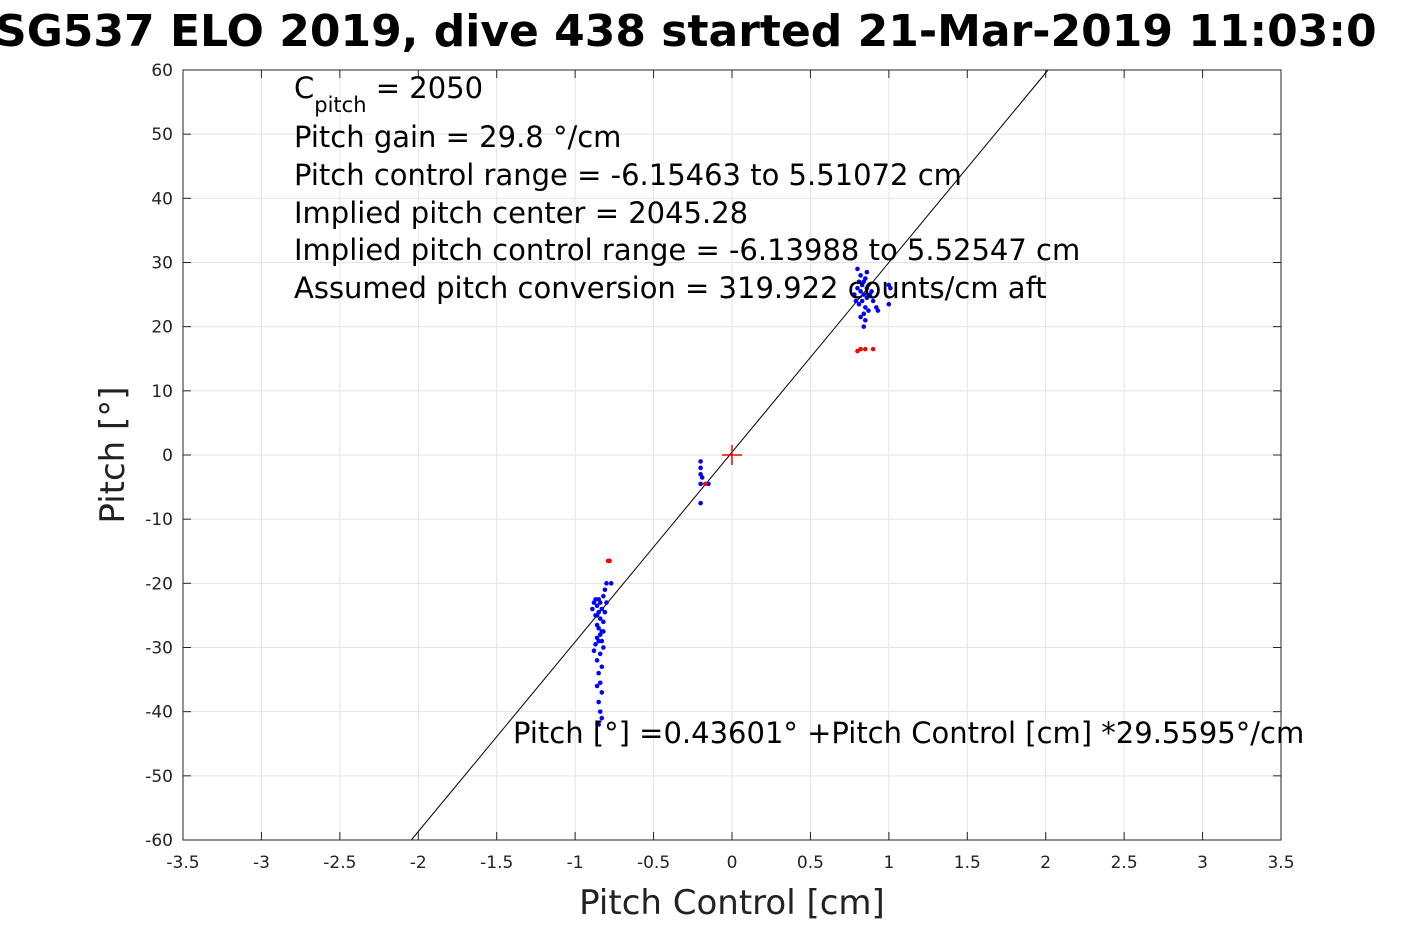 The image size is (1417, 945). What do you see at coordinates (162, 392) in the screenshot?
I see `y-tick-label: 10` at bounding box center [162, 392].